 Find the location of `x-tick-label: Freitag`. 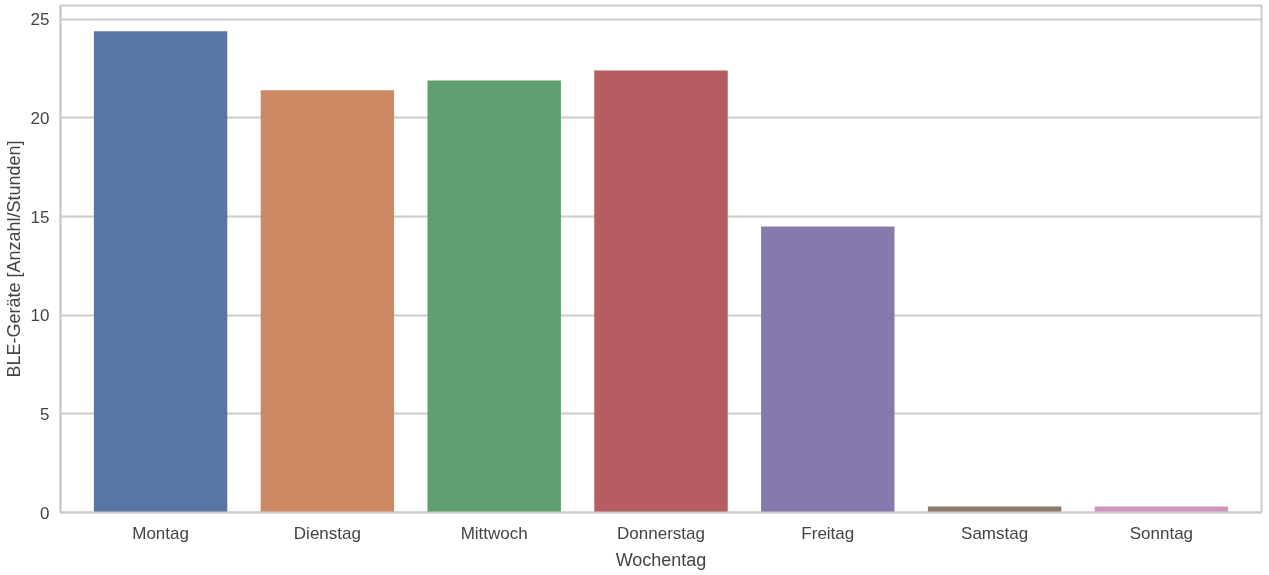

x-tick-label: Freitag is located at coordinates (828, 533).